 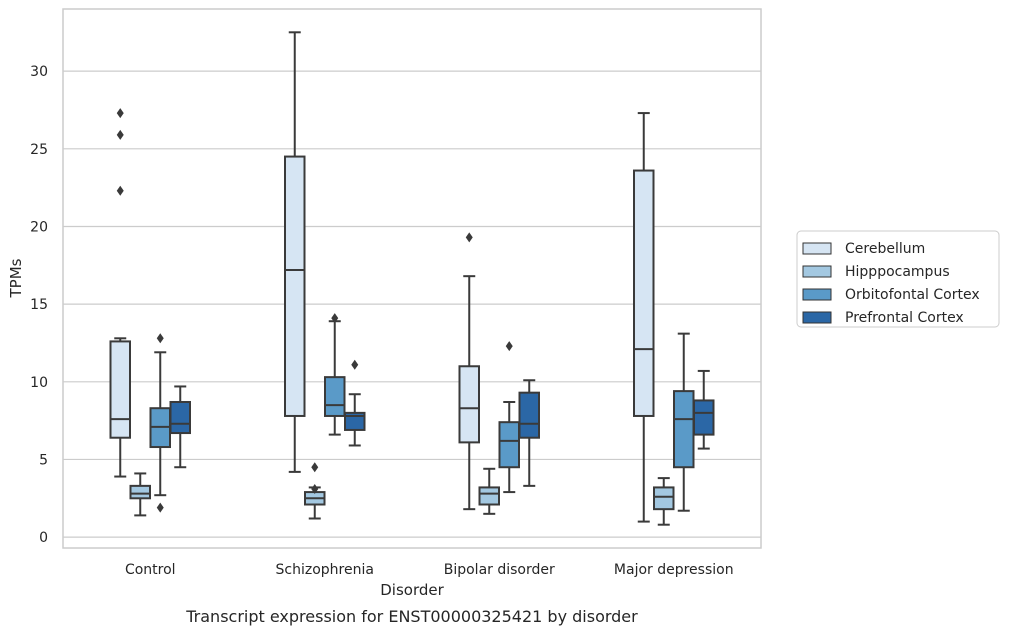 What do you see at coordinates (885, 249) in the screenshot?
I see `legend-label: Cerebellum` at bounding box center [885, 249].